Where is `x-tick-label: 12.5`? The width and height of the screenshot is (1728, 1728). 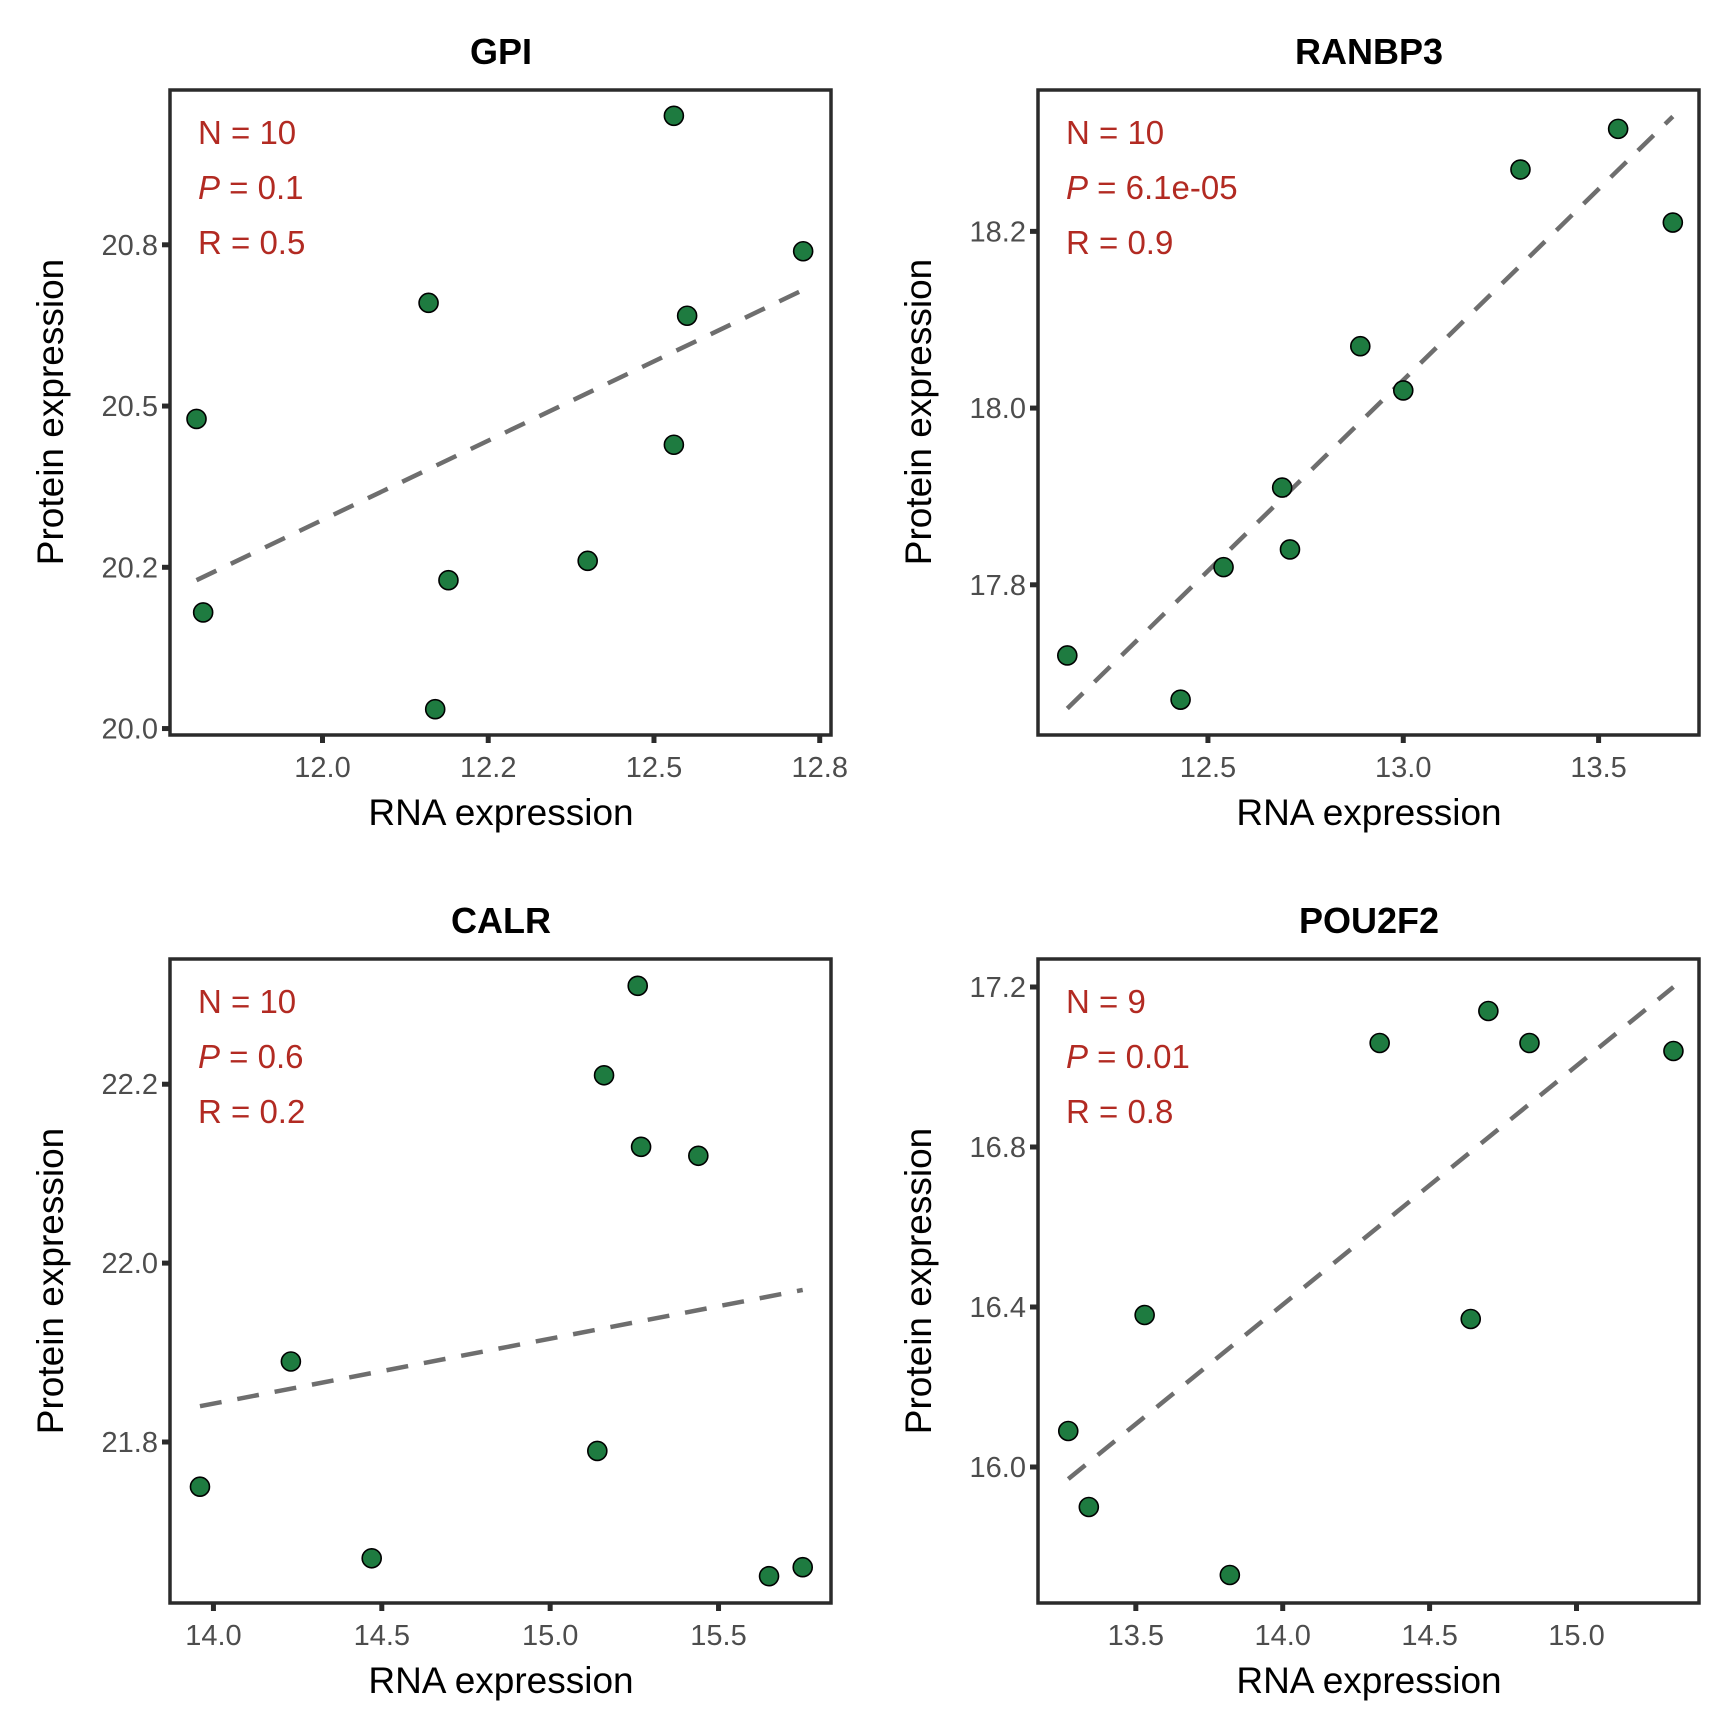
x-tick-label: 12.5 is located at coordinates (1208, 768).